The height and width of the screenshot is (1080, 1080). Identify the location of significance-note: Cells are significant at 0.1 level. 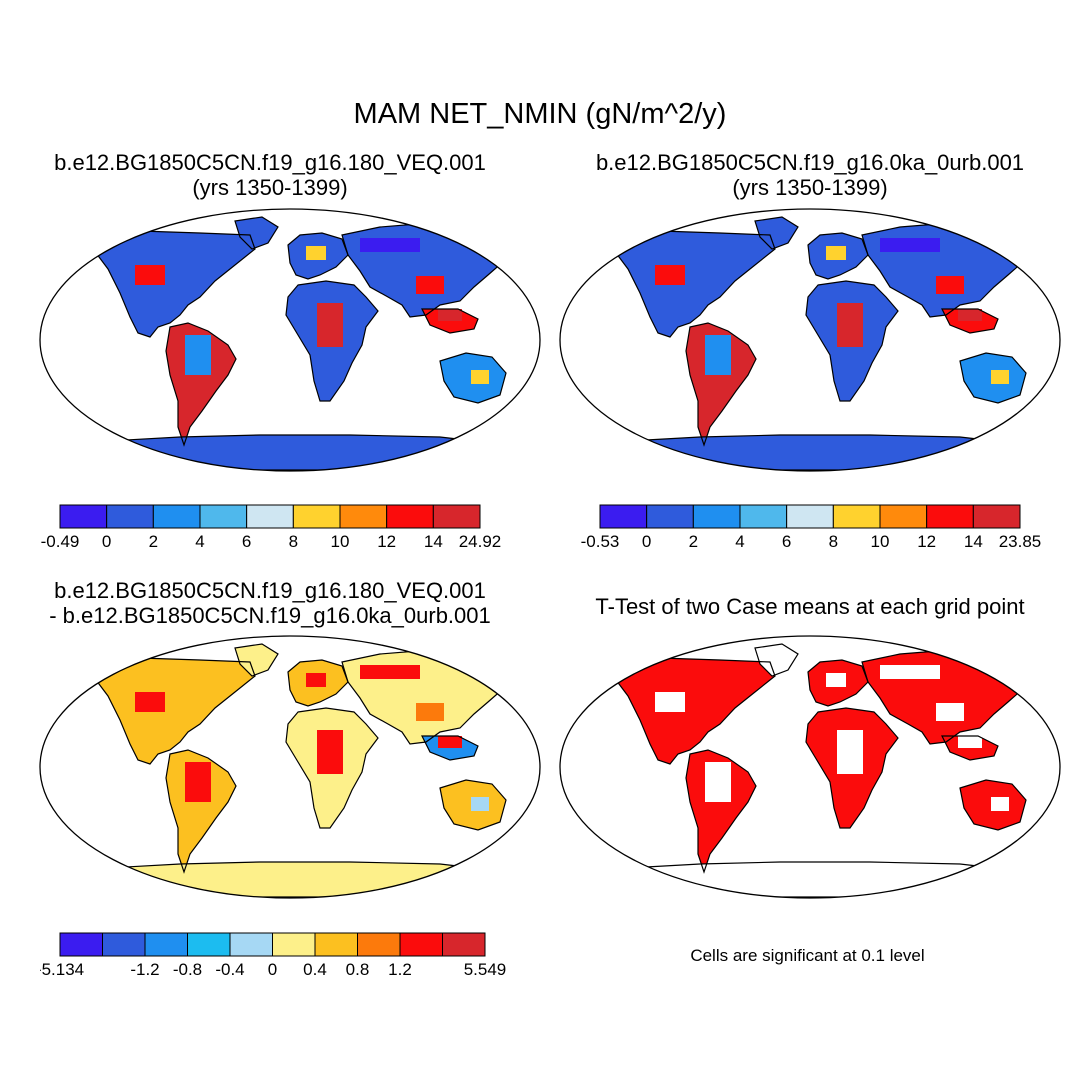
(807, 955).